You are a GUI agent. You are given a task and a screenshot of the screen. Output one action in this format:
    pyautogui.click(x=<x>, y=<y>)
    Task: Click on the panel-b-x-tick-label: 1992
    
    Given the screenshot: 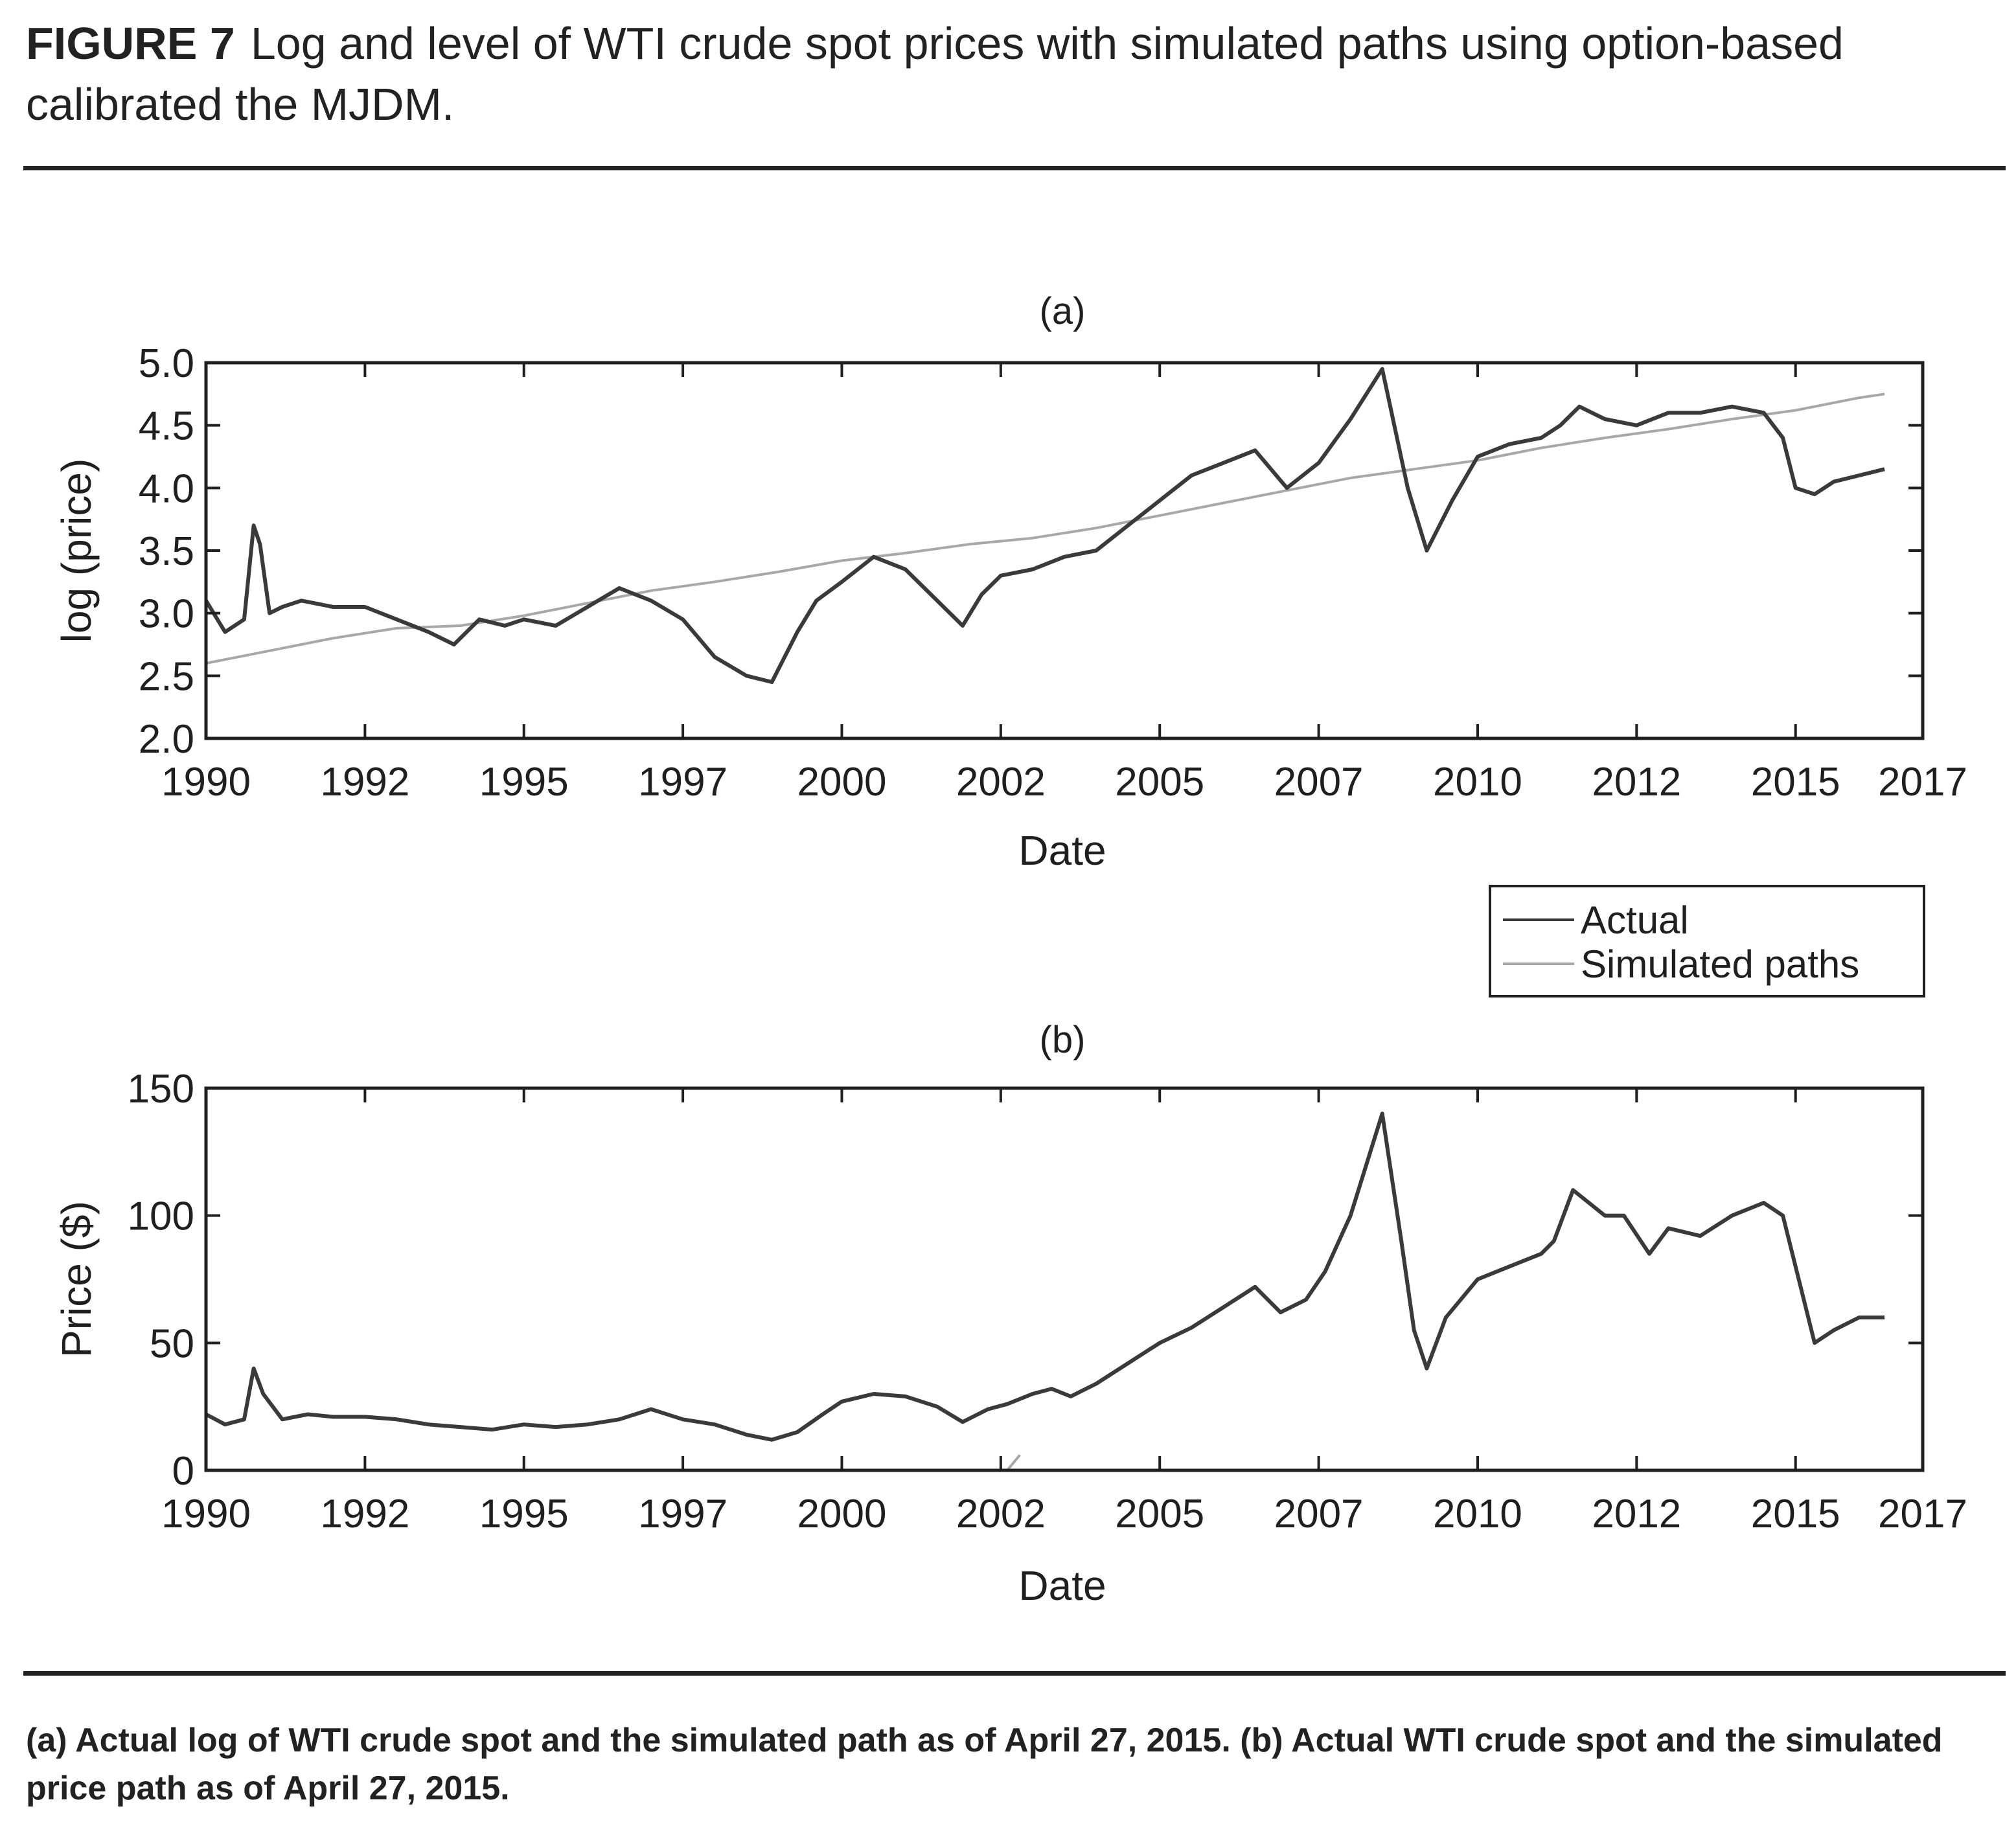 What is the action you would take?
    pyautogui.click(x=364, y=1514)
    